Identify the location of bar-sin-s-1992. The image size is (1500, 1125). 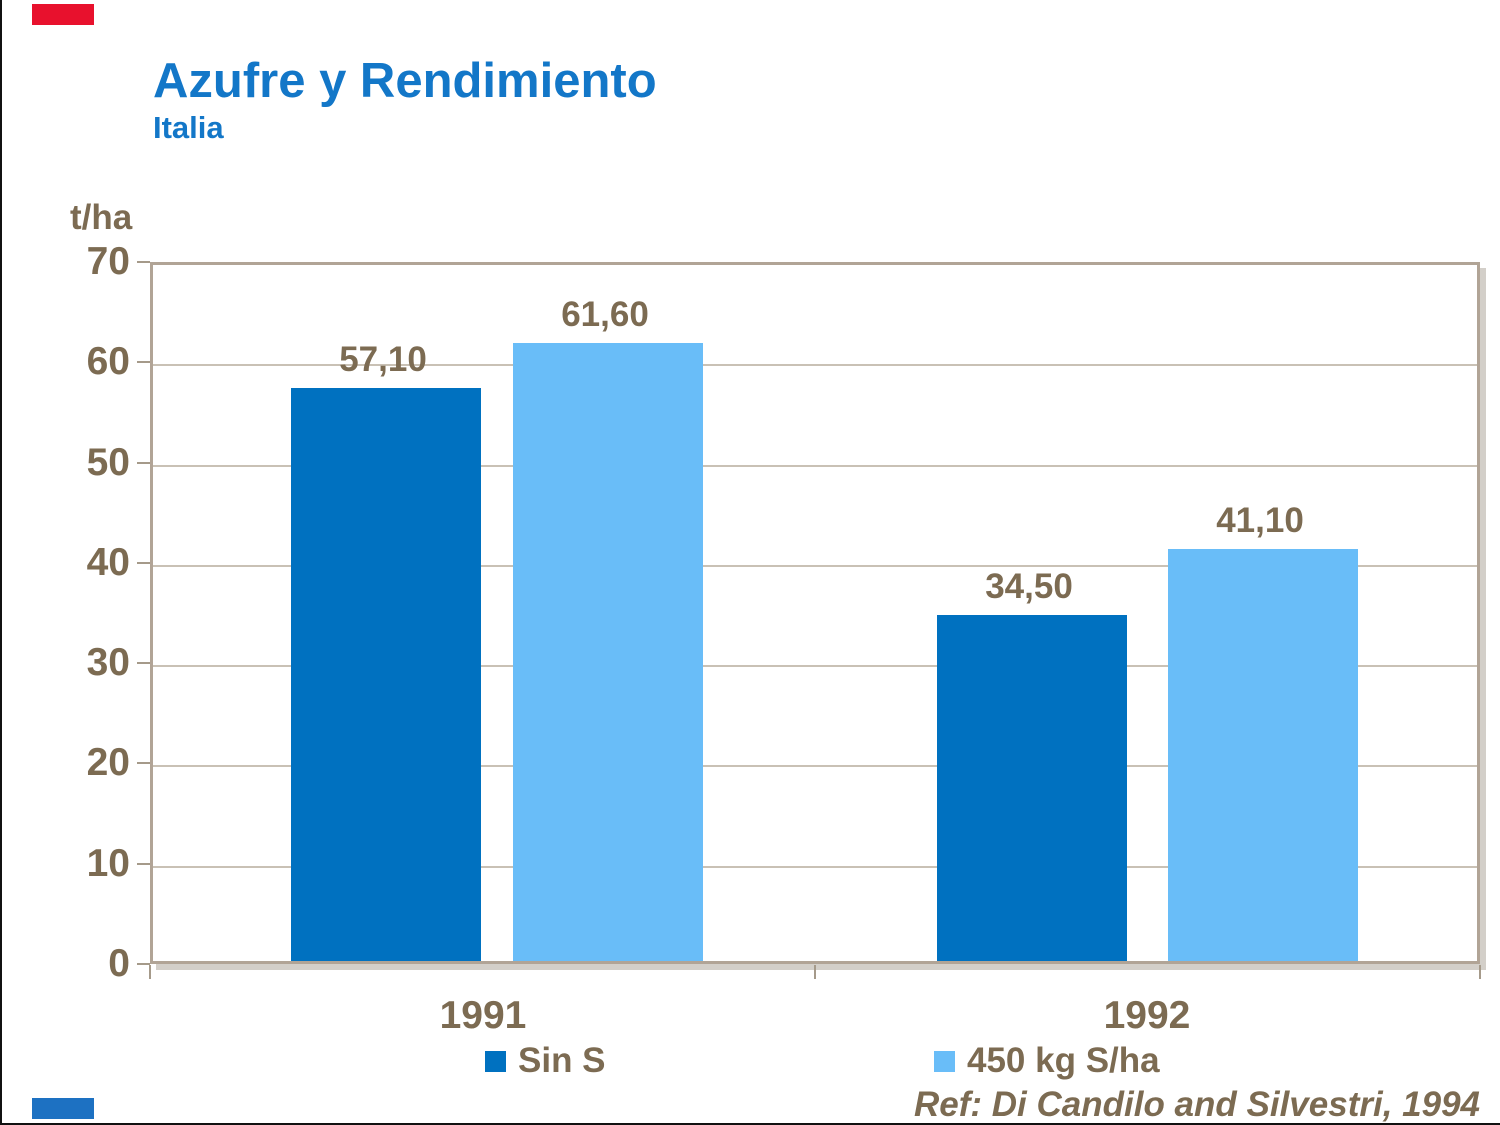
(1032, 788).